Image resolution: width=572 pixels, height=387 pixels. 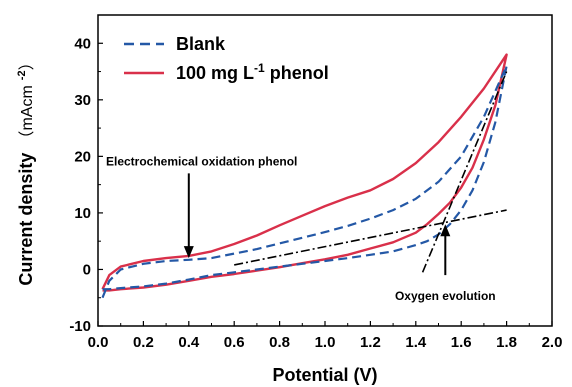 What do you see at coordinates (201, 44) in the screenshot?
I see `legend-label: Blank` at bounding box center [201, 44].